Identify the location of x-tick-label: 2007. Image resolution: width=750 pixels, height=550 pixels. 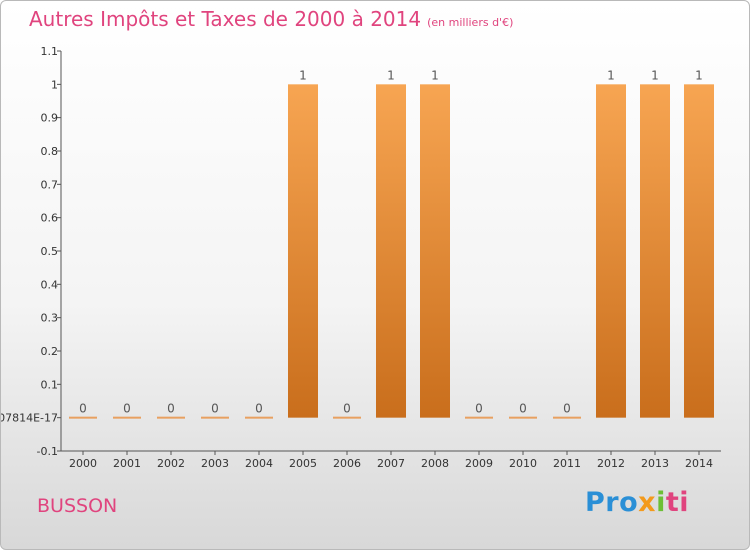
(391, 463).